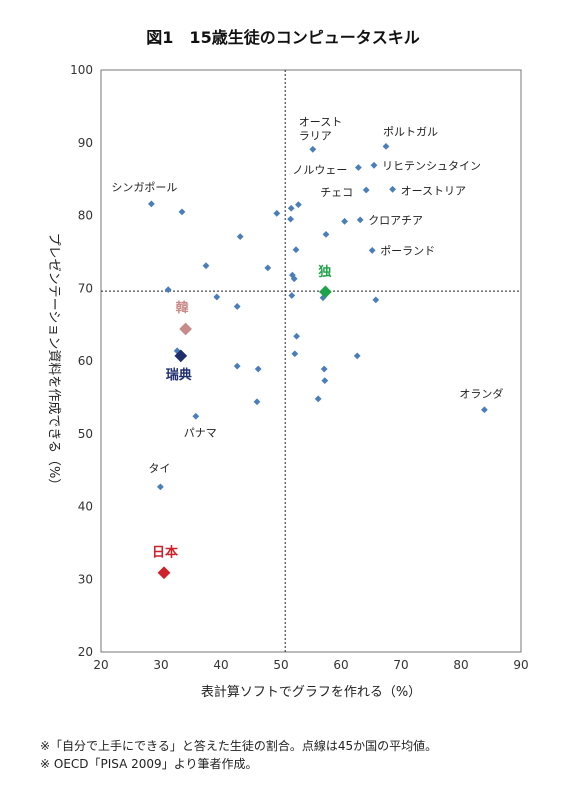  What do you see at coordinates (85, 507) in the screenshot?
I see `y-tick-label: 40` at bounding box center [85, 507].